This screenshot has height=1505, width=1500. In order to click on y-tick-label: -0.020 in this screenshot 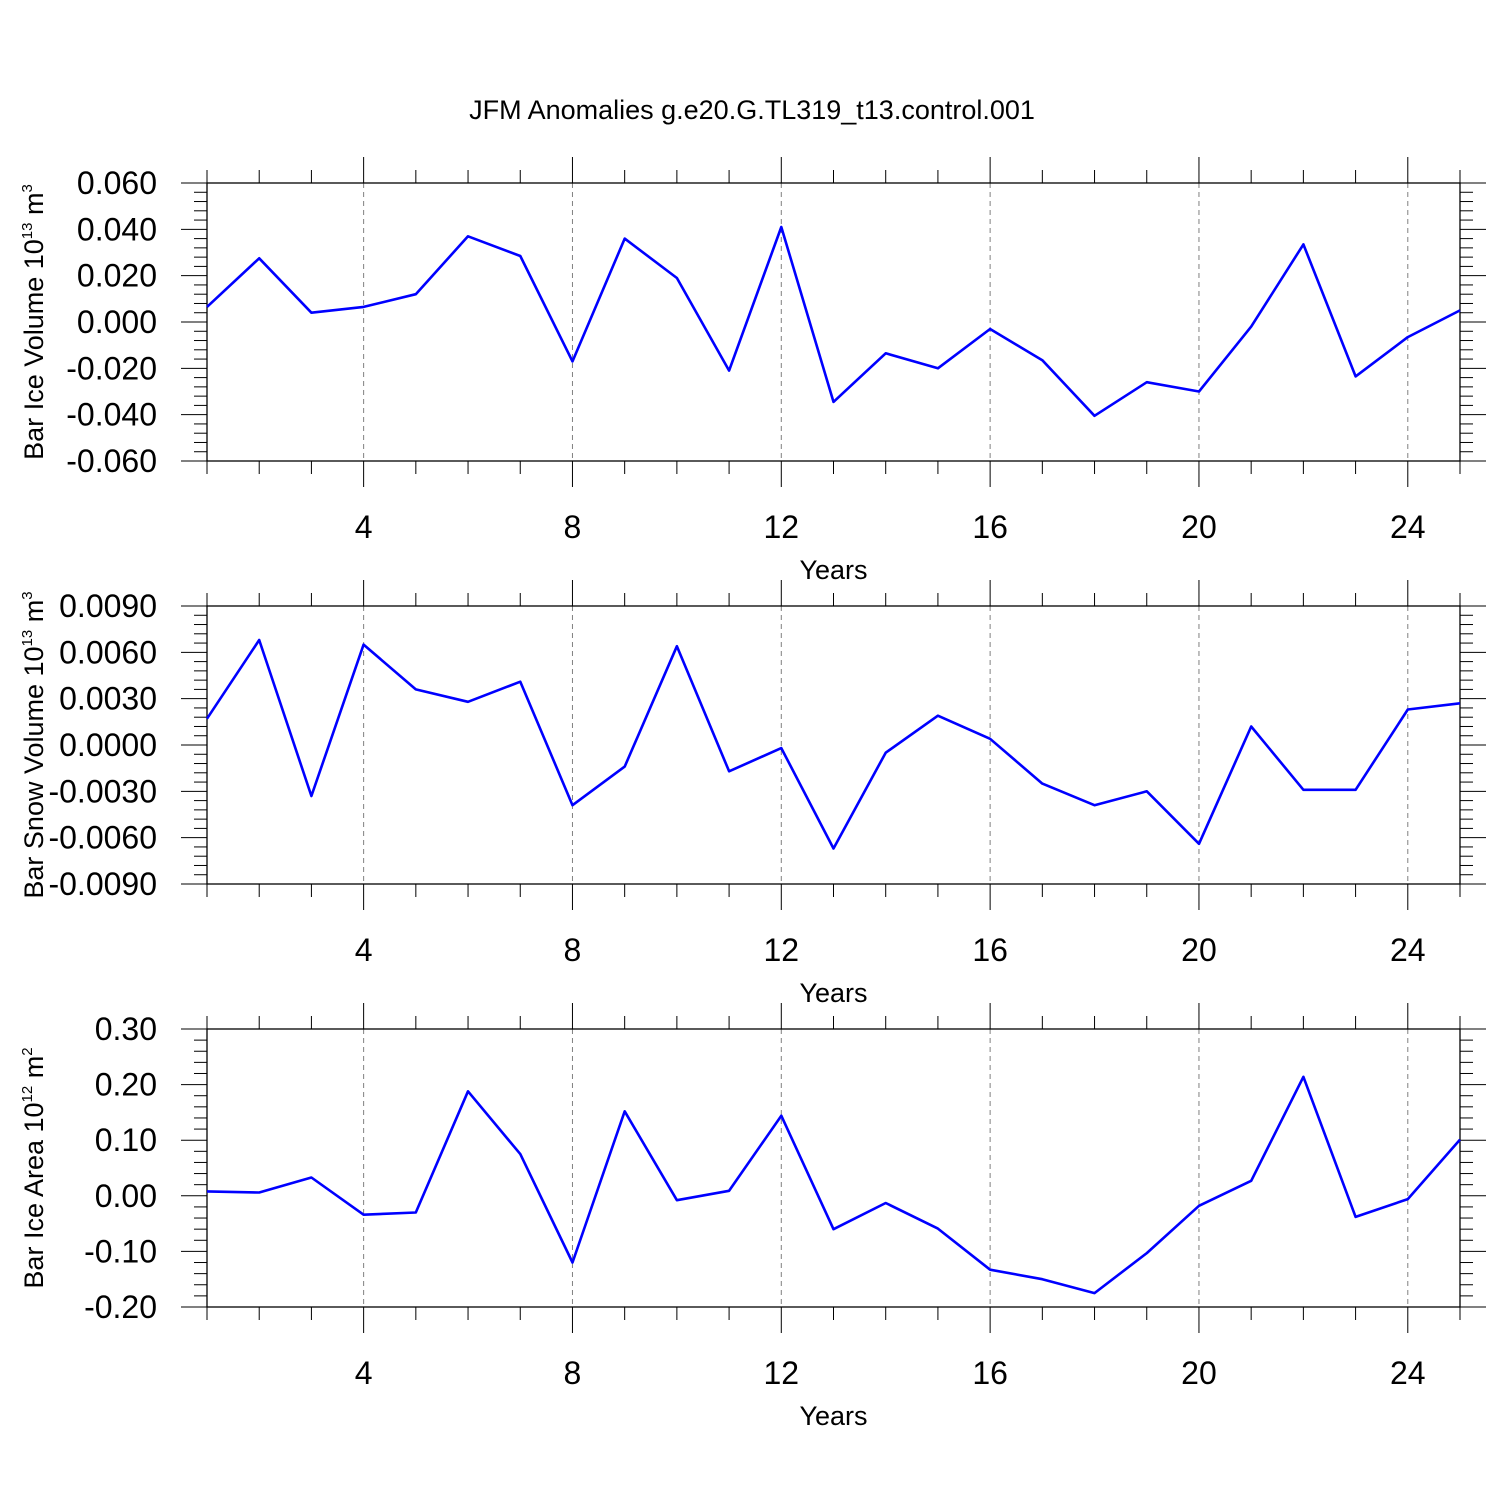, I will do `click(111, 368)`.